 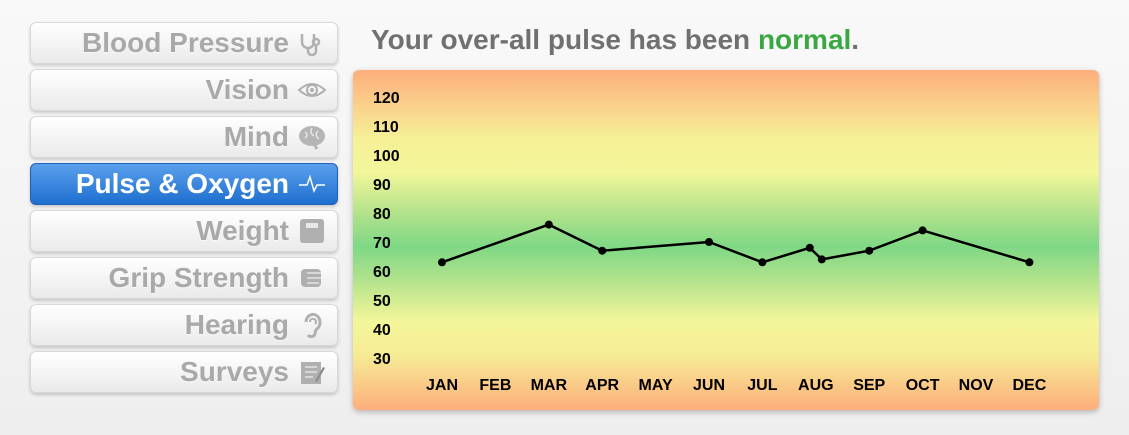 I want to click on y-tick-label: 120, so click(x=386, y=98).